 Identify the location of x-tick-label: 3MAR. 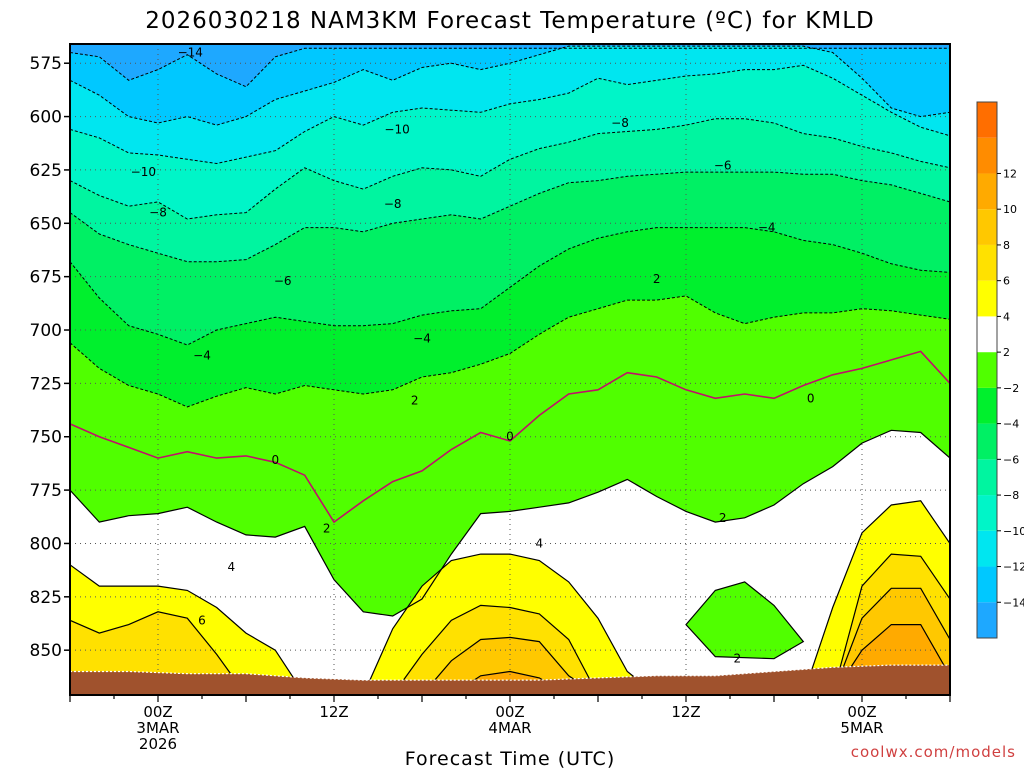
(157, 728).